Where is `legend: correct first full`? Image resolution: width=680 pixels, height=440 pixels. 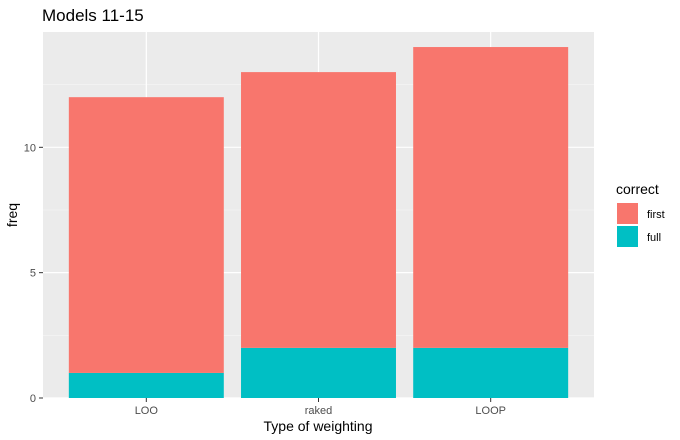 legend: correct first full is located at coordinates (640, 214).